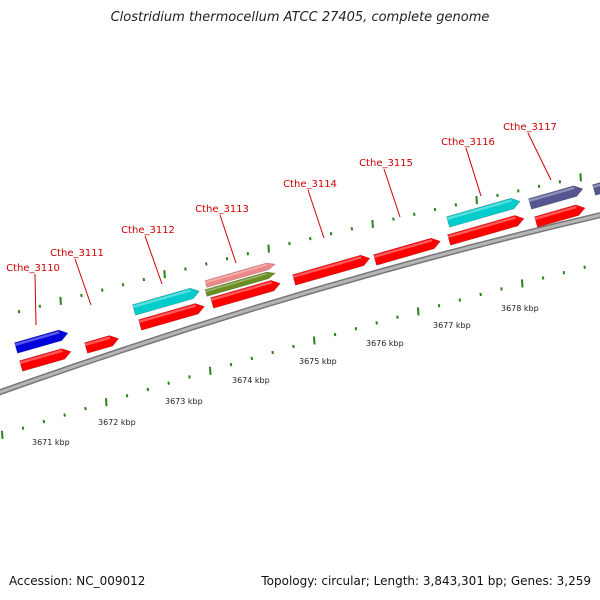 The height and width of the screenshot is (600, 600). Describe the element at coordinates (452, 325) in the screenshot. I see `scale-tick-label: 3677 kbp` at that location.